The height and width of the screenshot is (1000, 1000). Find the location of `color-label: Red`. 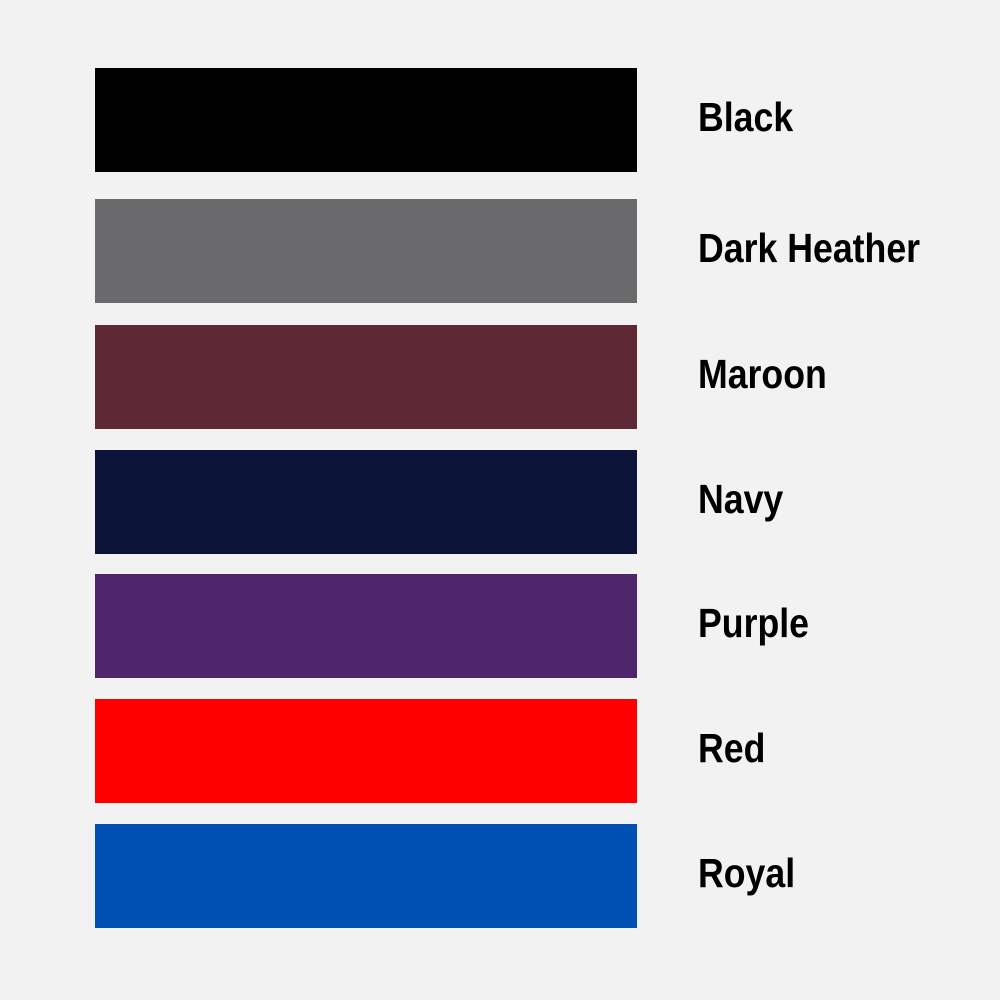

color-label: Red is located at coordinates (732, 748).